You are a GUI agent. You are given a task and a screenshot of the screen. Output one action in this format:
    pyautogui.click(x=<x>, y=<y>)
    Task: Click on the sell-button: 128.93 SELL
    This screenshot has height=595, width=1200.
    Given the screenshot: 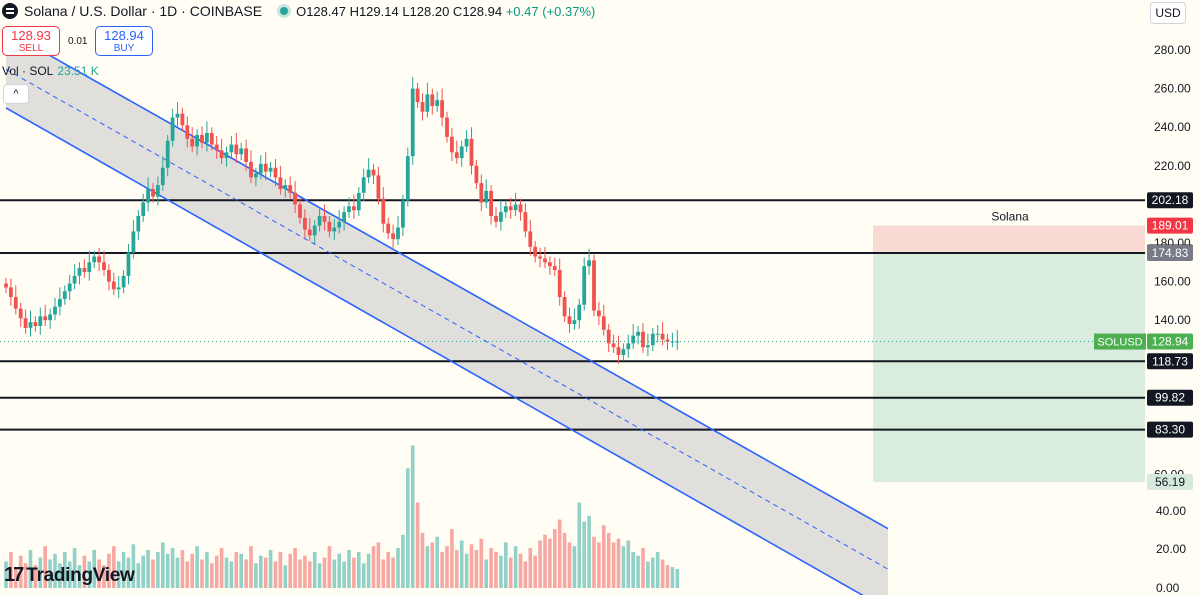 What is the action you would take?
    pyautogui.click(x=31, y=41)
    